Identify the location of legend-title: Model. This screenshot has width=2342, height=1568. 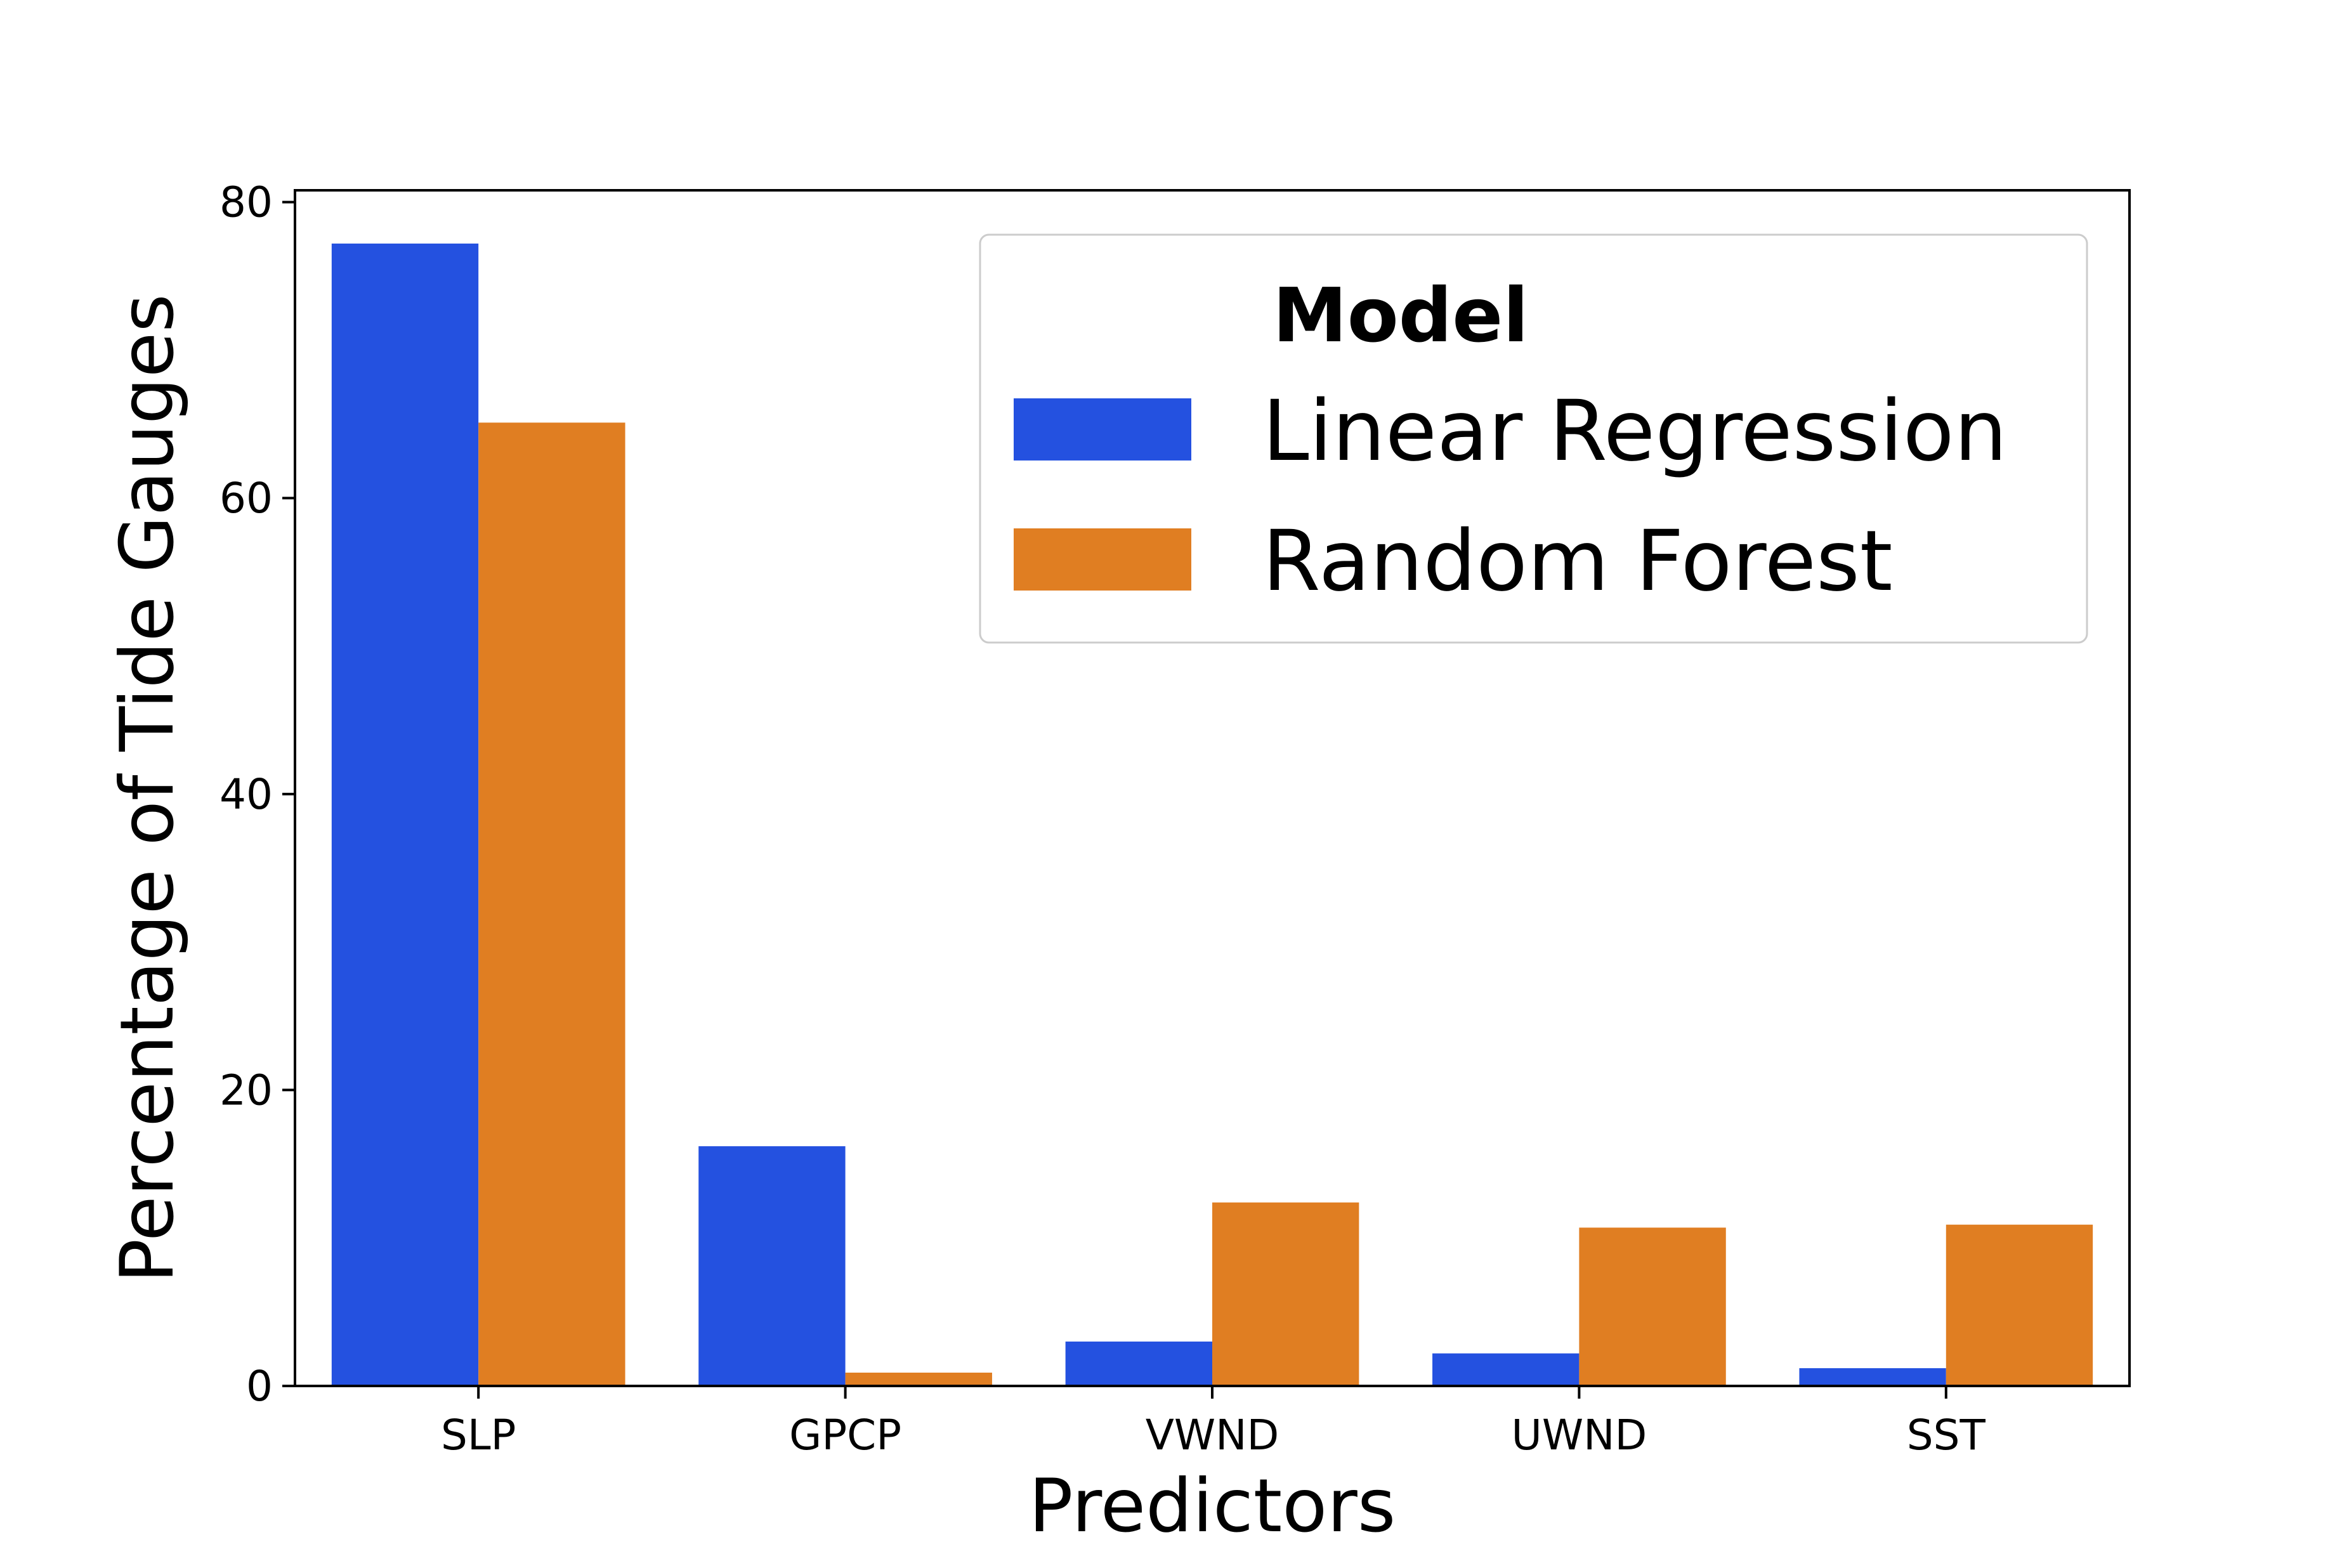
(1400, 315).